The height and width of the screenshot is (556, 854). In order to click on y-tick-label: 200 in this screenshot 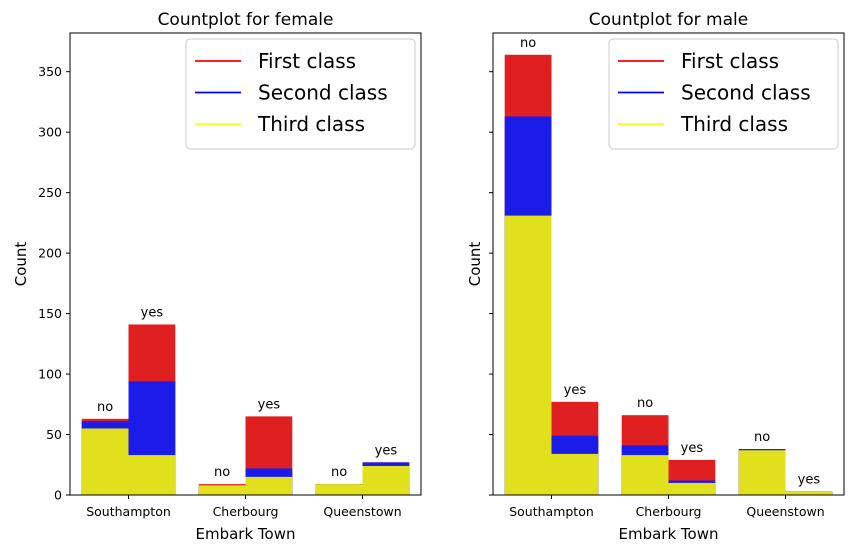, I will do `click(50, 253)`.